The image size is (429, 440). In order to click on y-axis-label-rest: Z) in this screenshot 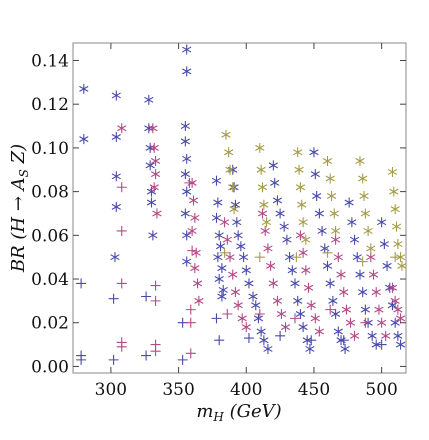, I will do `click(18, 156)`.